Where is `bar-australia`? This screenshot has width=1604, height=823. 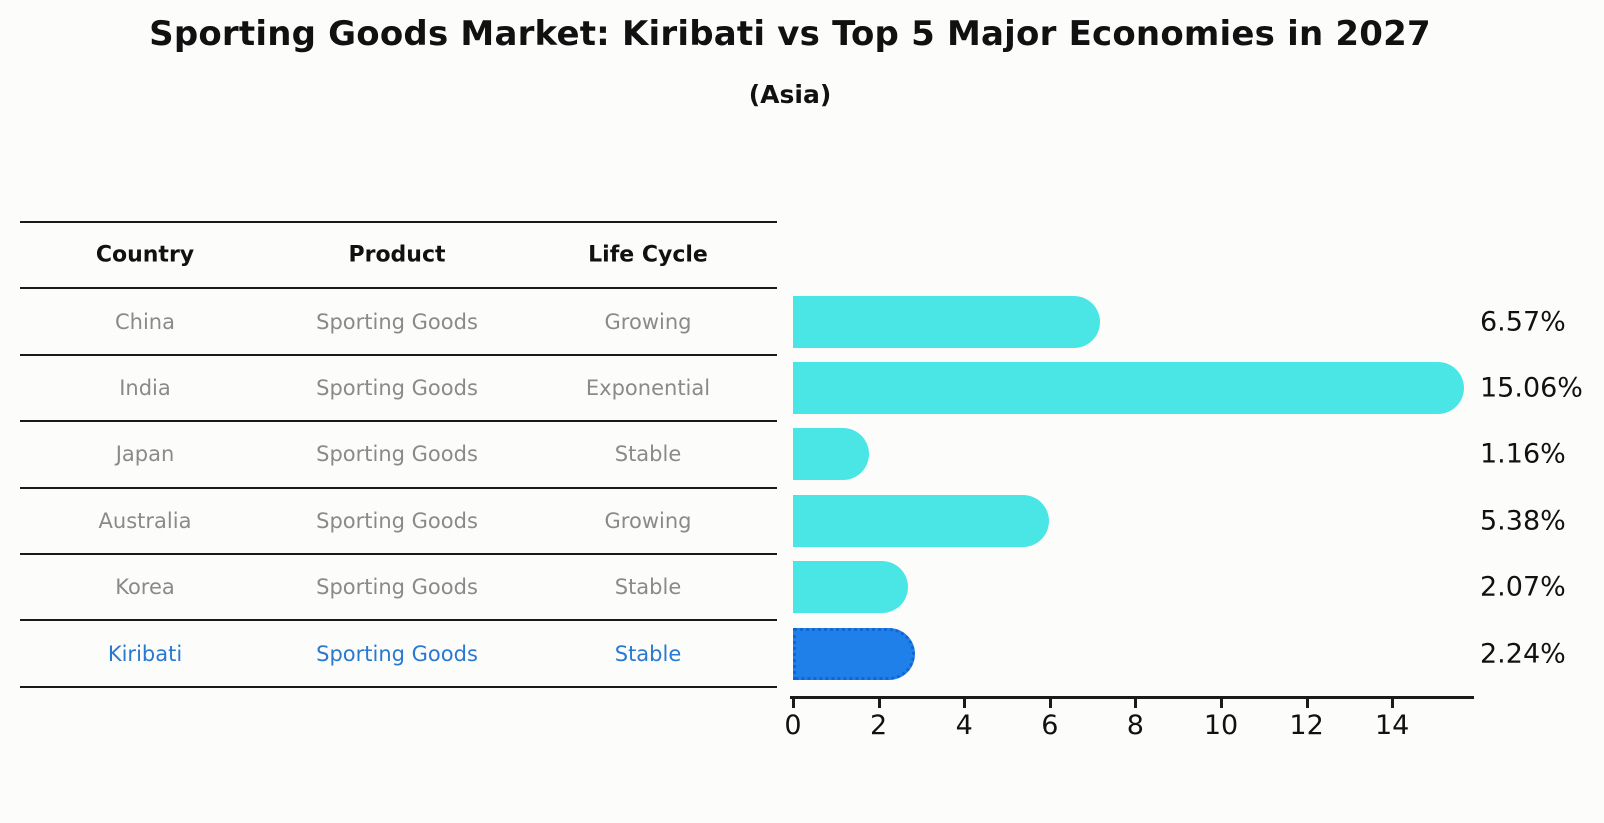 bar-australia is located at coordinates (921, 520).